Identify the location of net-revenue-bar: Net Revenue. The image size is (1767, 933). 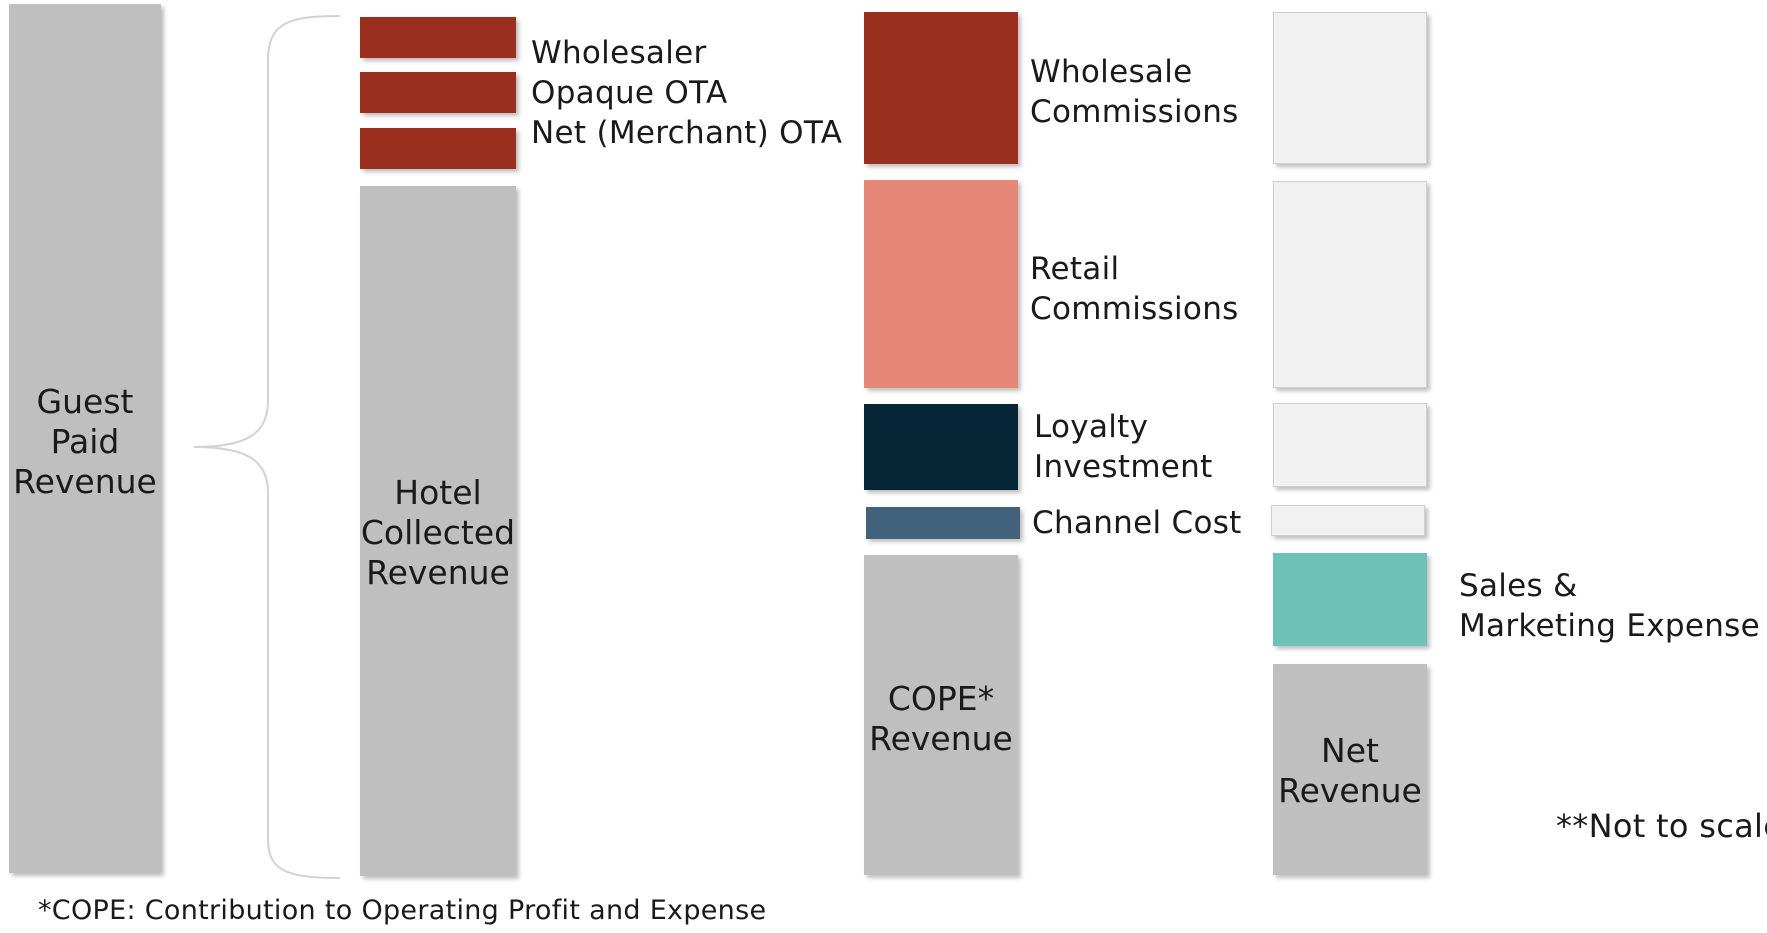
(1350, 769).